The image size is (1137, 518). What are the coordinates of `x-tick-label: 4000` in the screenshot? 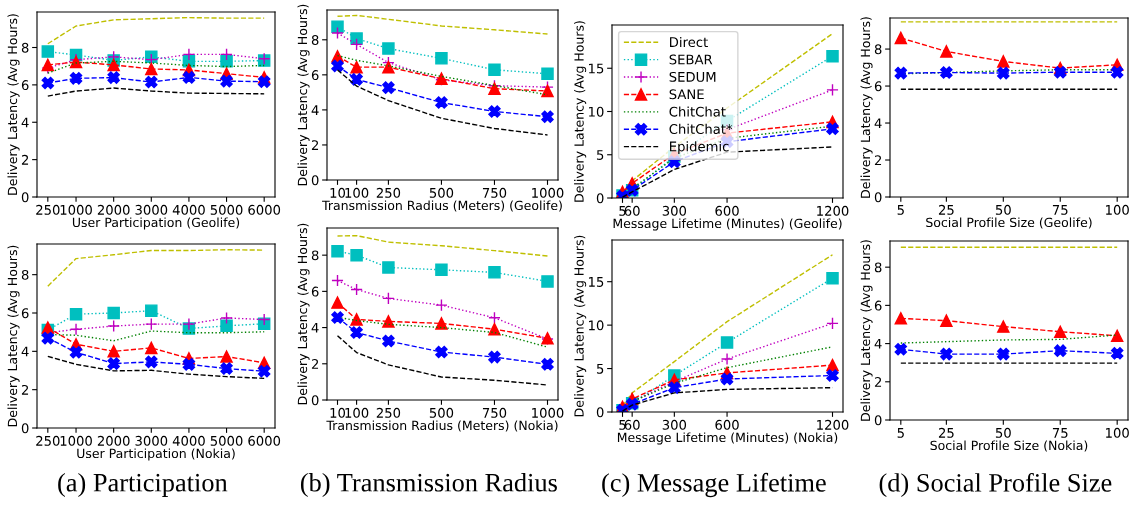 It's located at (188, 440).